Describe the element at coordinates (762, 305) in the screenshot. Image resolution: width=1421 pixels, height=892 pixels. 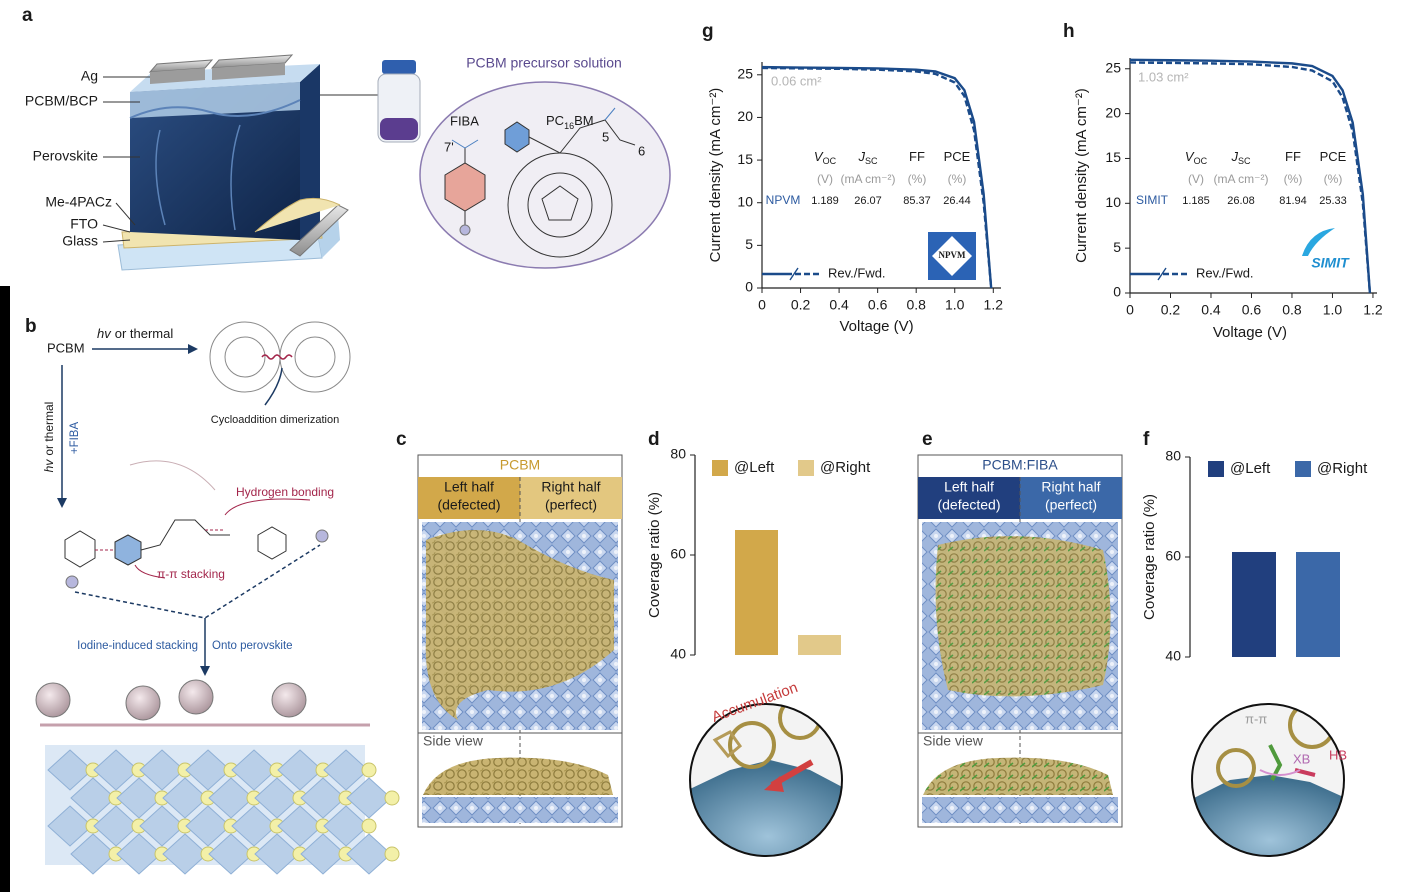
I see `x-tick-label: 0` at that location.